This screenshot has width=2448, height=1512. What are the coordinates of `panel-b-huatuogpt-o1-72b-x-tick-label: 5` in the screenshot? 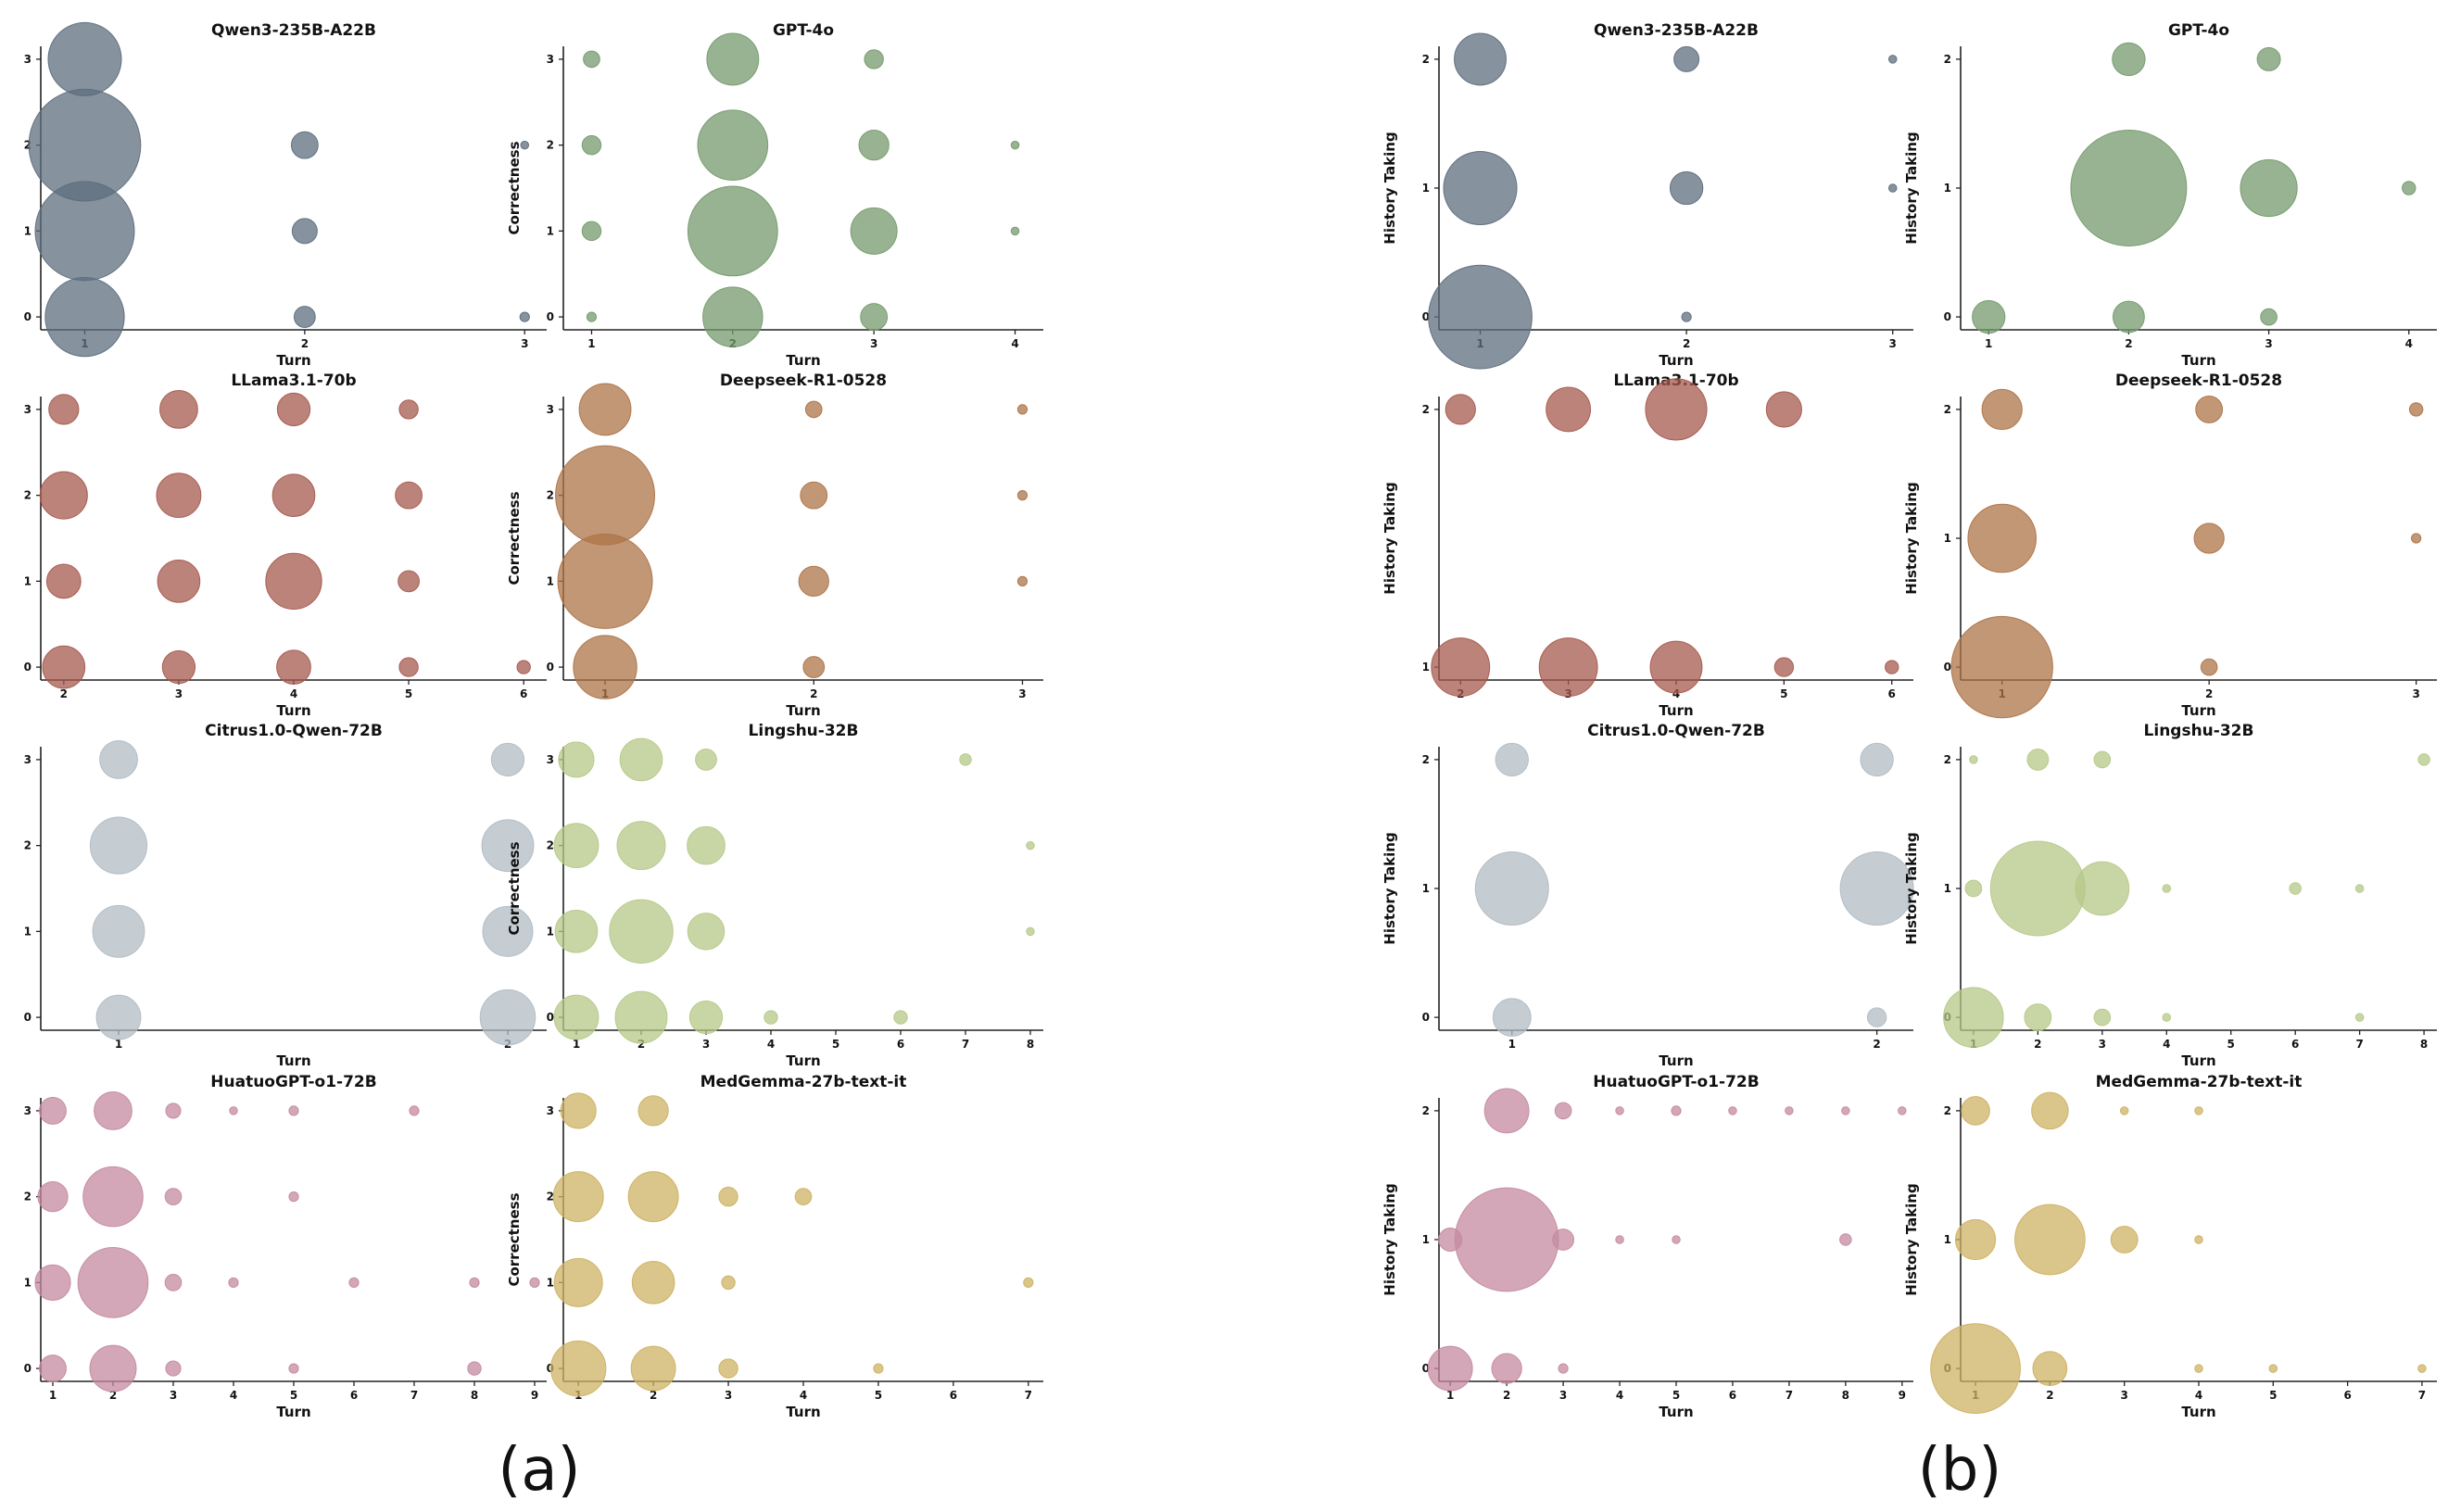 It's located at (1676, 1395).